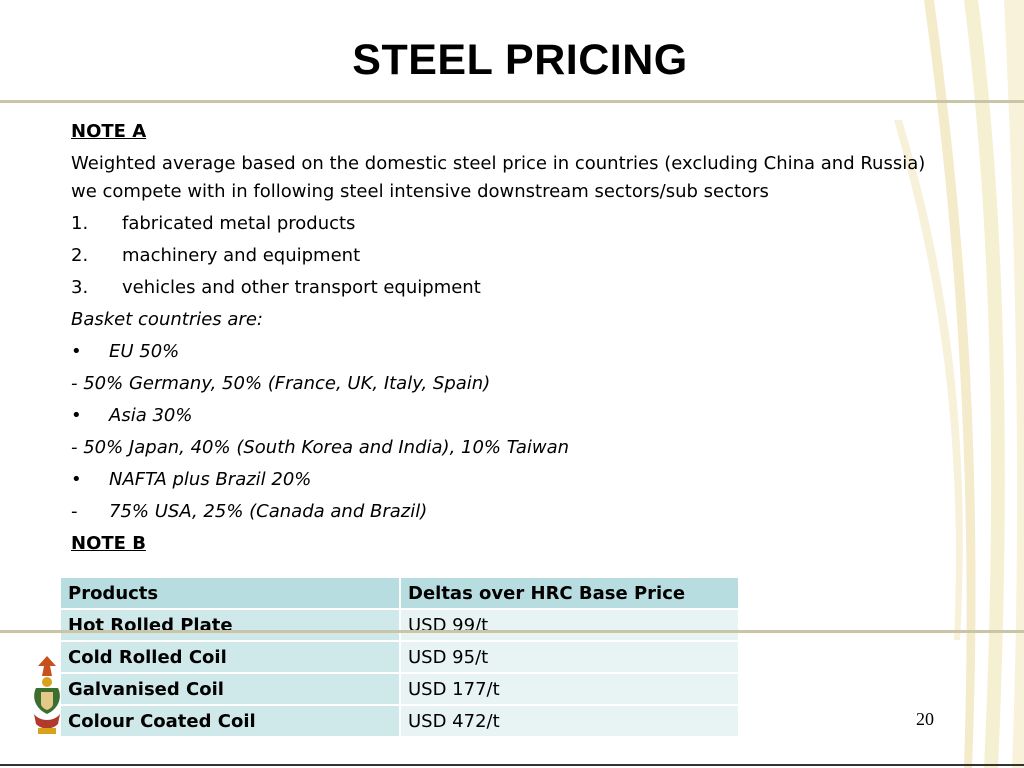 The width and height of the screenshot is (1024, 768). I want to click on sector-number: 2., so click(80, 255).